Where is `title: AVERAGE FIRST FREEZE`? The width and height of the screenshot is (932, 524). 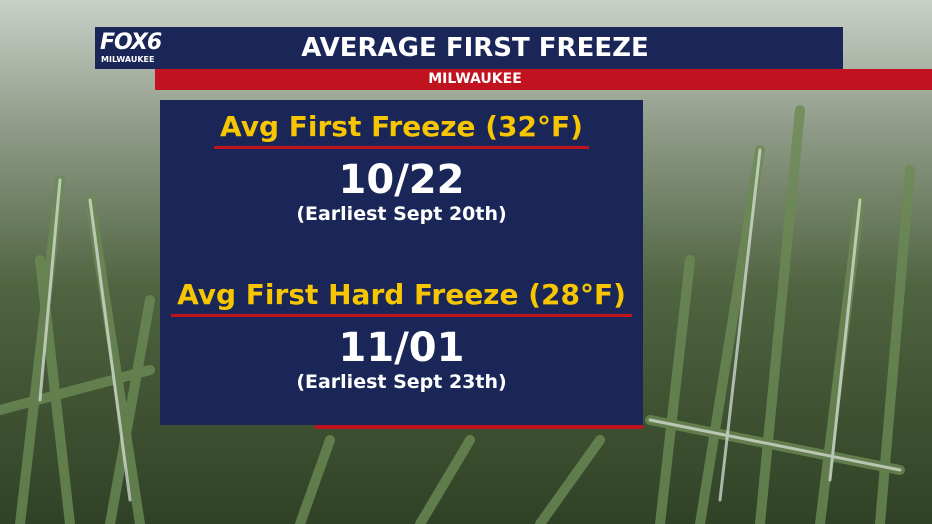 title: AVERAGE FIRST FREEZE is located at coordinates (475, 48).